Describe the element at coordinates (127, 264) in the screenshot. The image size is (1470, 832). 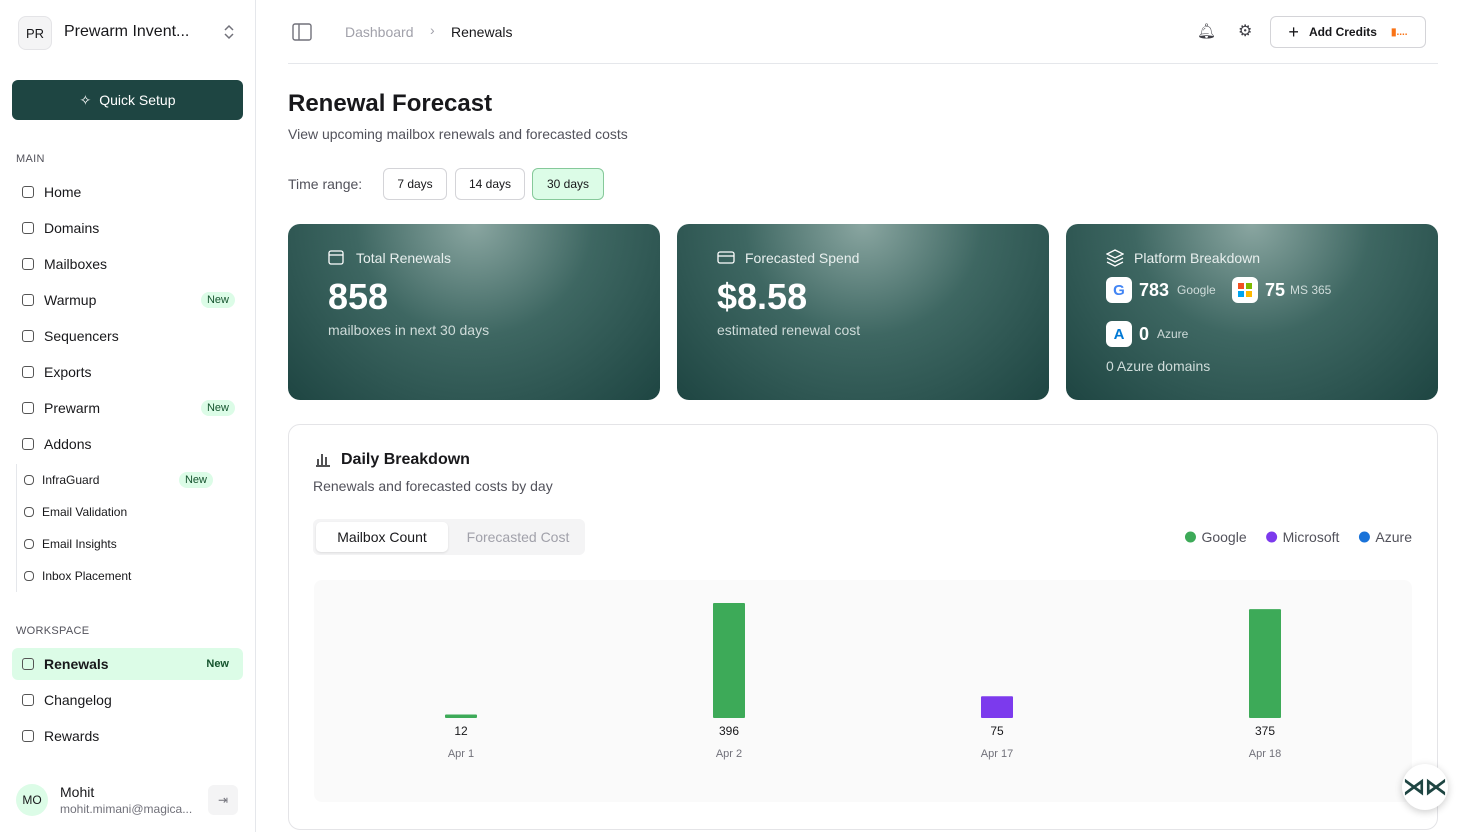
I see `nav-item: Mailboxes` at that location.